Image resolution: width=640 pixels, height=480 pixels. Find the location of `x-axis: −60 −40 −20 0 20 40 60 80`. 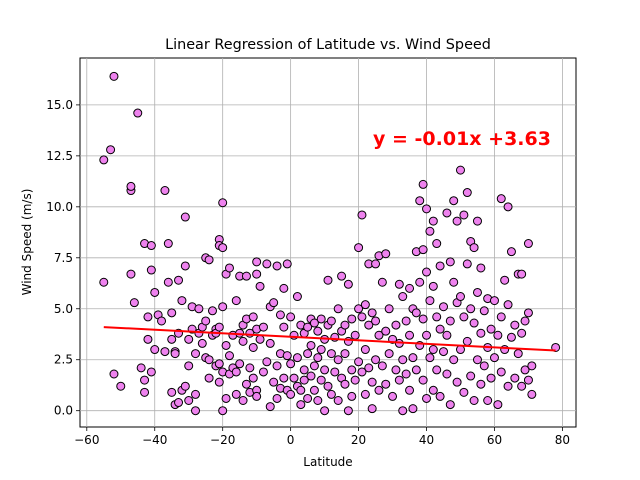

x-axis: −60 −40 −20 0 20 40 60 80 is located at coordinates (322, 437).